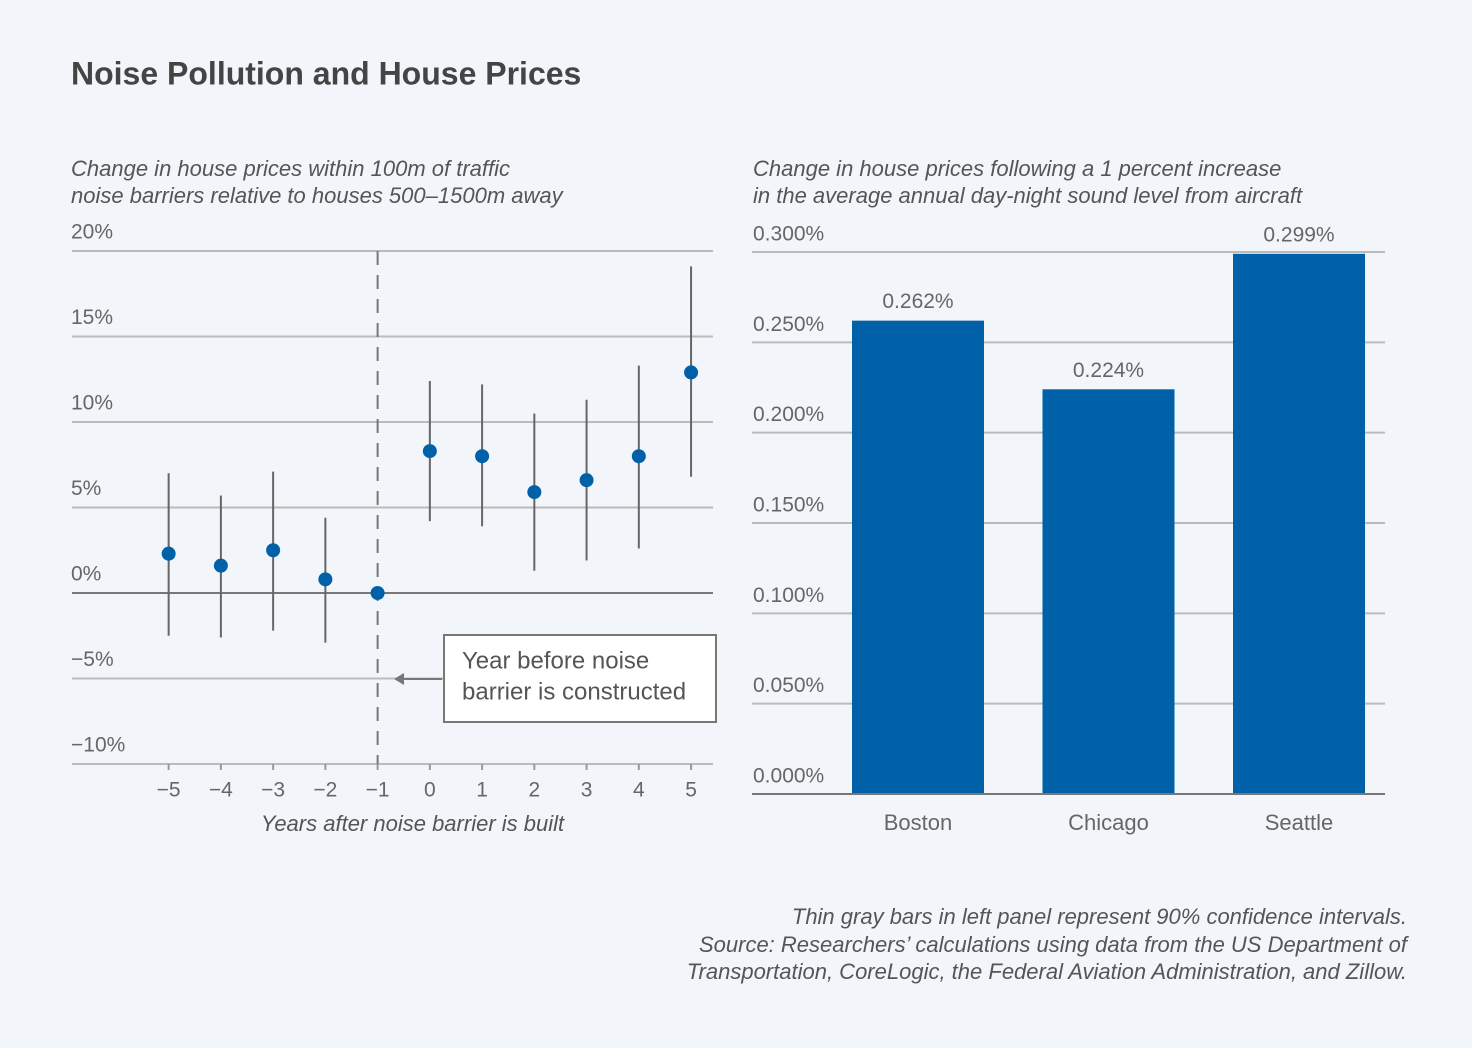 This screenshot has width=1472, height=1048. I want to click on x-tick-label: 5, so click(691, 790).